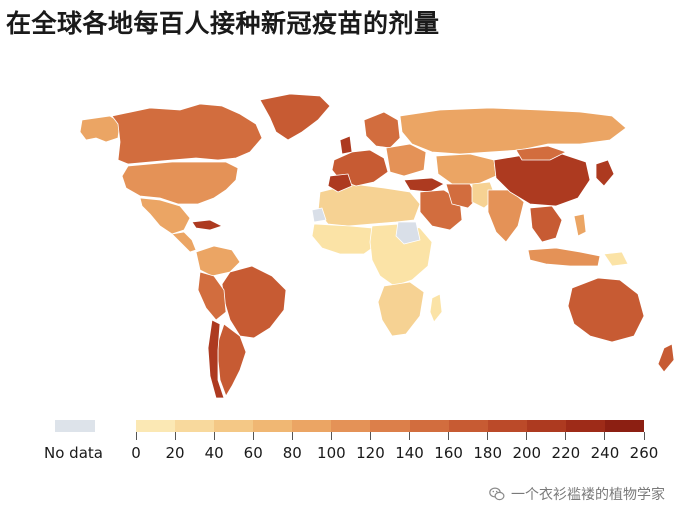 Image resolution: width=691 pixels, height=516 pixels. I want to click on no-data-swatch, so click(75, 426).